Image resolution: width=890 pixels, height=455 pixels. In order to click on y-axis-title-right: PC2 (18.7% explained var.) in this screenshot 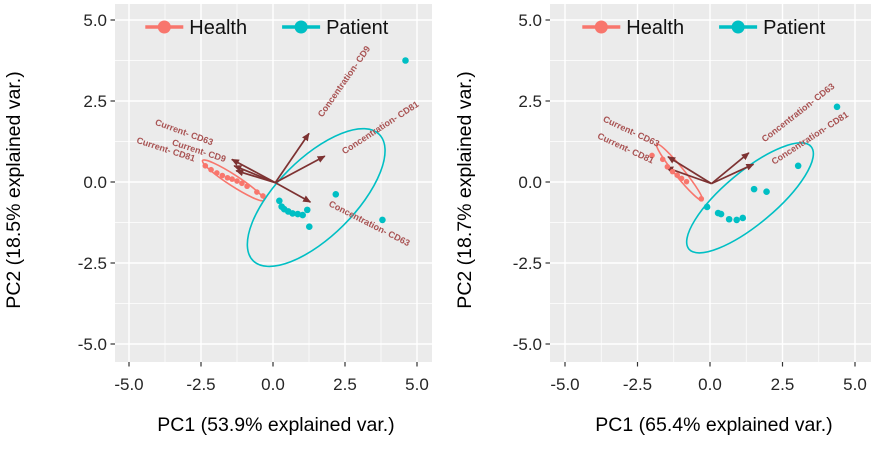, I will do `click(465, 189)`.